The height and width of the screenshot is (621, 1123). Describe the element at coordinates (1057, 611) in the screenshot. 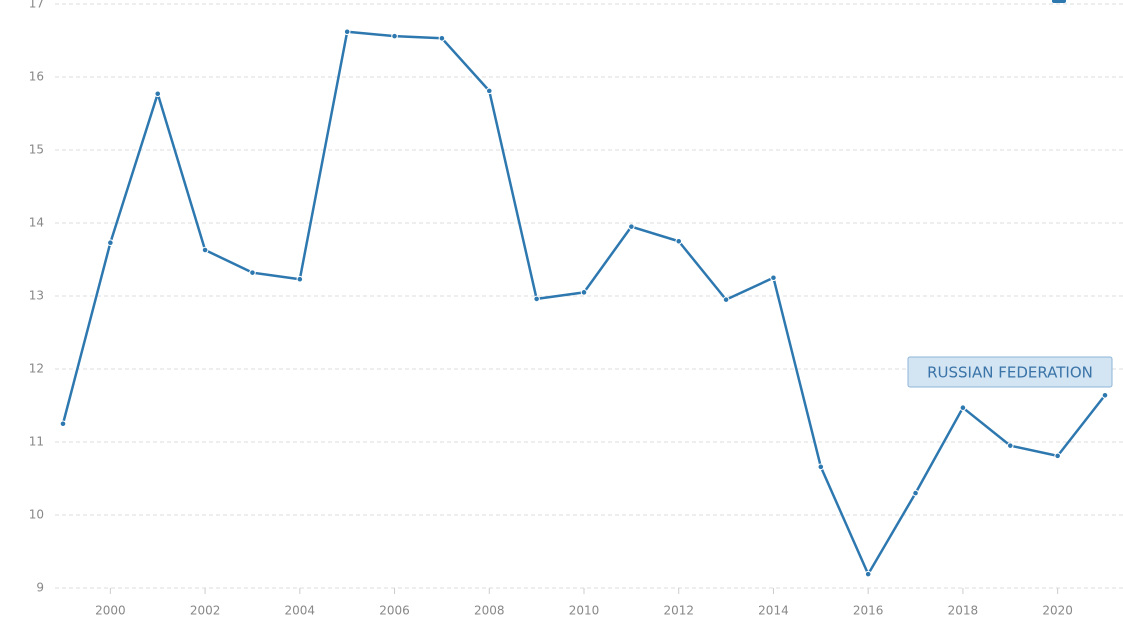

I see `x-tick-label: 2020` at that location.